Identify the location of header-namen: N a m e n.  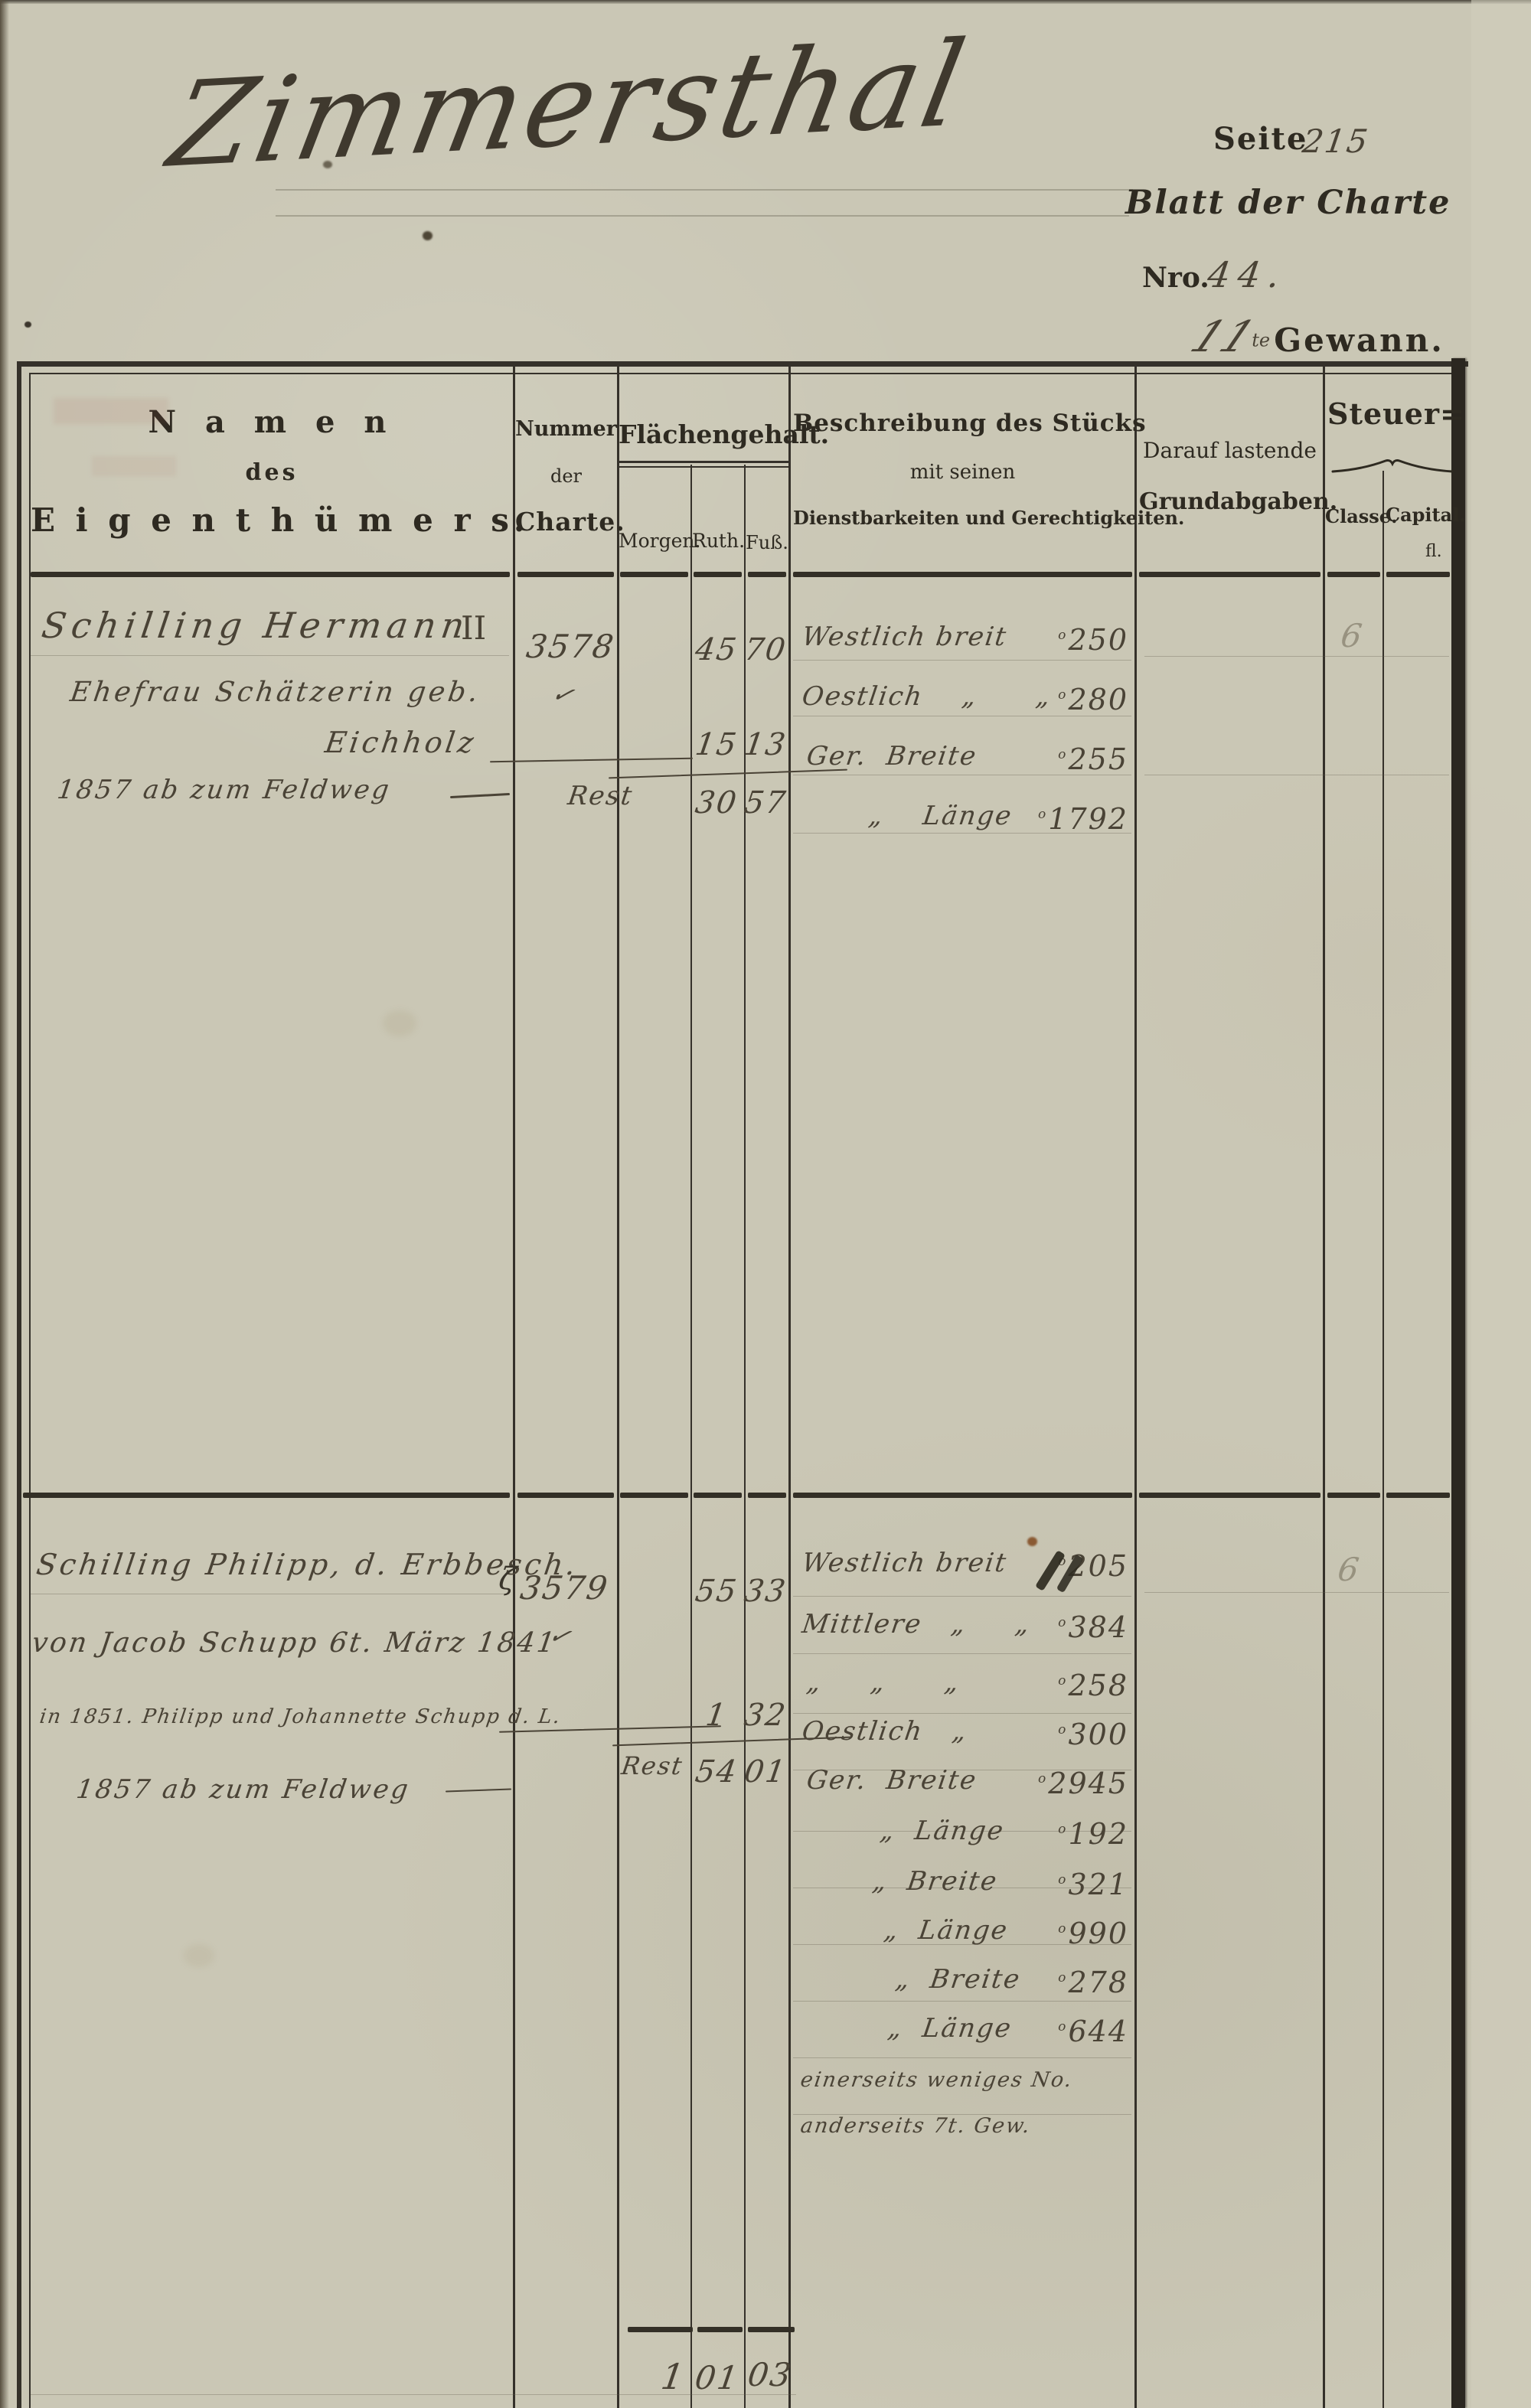
(272, 422).